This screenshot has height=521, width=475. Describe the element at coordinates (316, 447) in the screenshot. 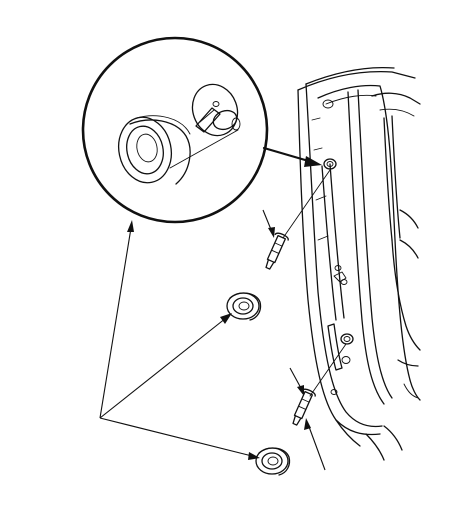

I see `lower-clip-pointer-bottom` at that location.